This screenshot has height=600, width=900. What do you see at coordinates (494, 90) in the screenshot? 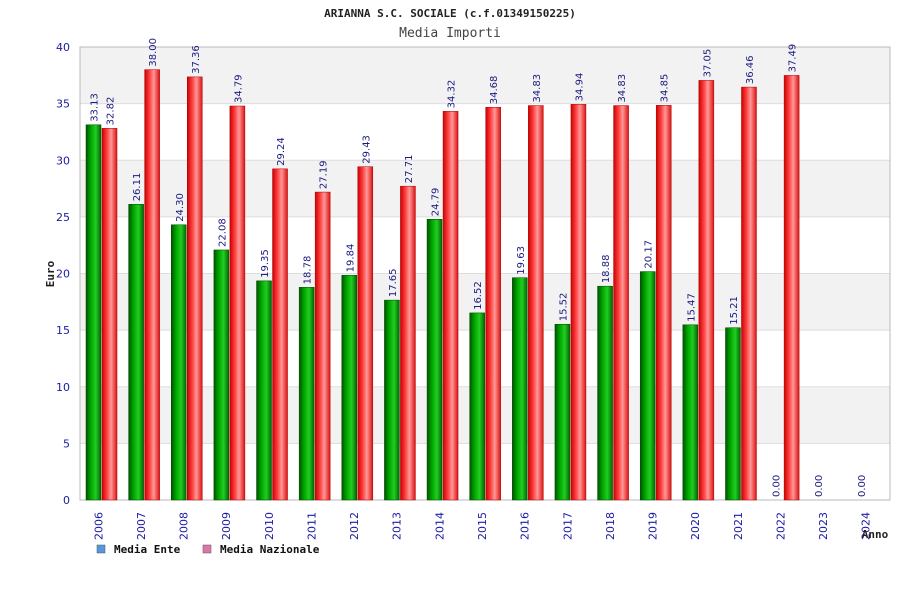
I see `data-label: 34.68` at bounding box center [494, 90].